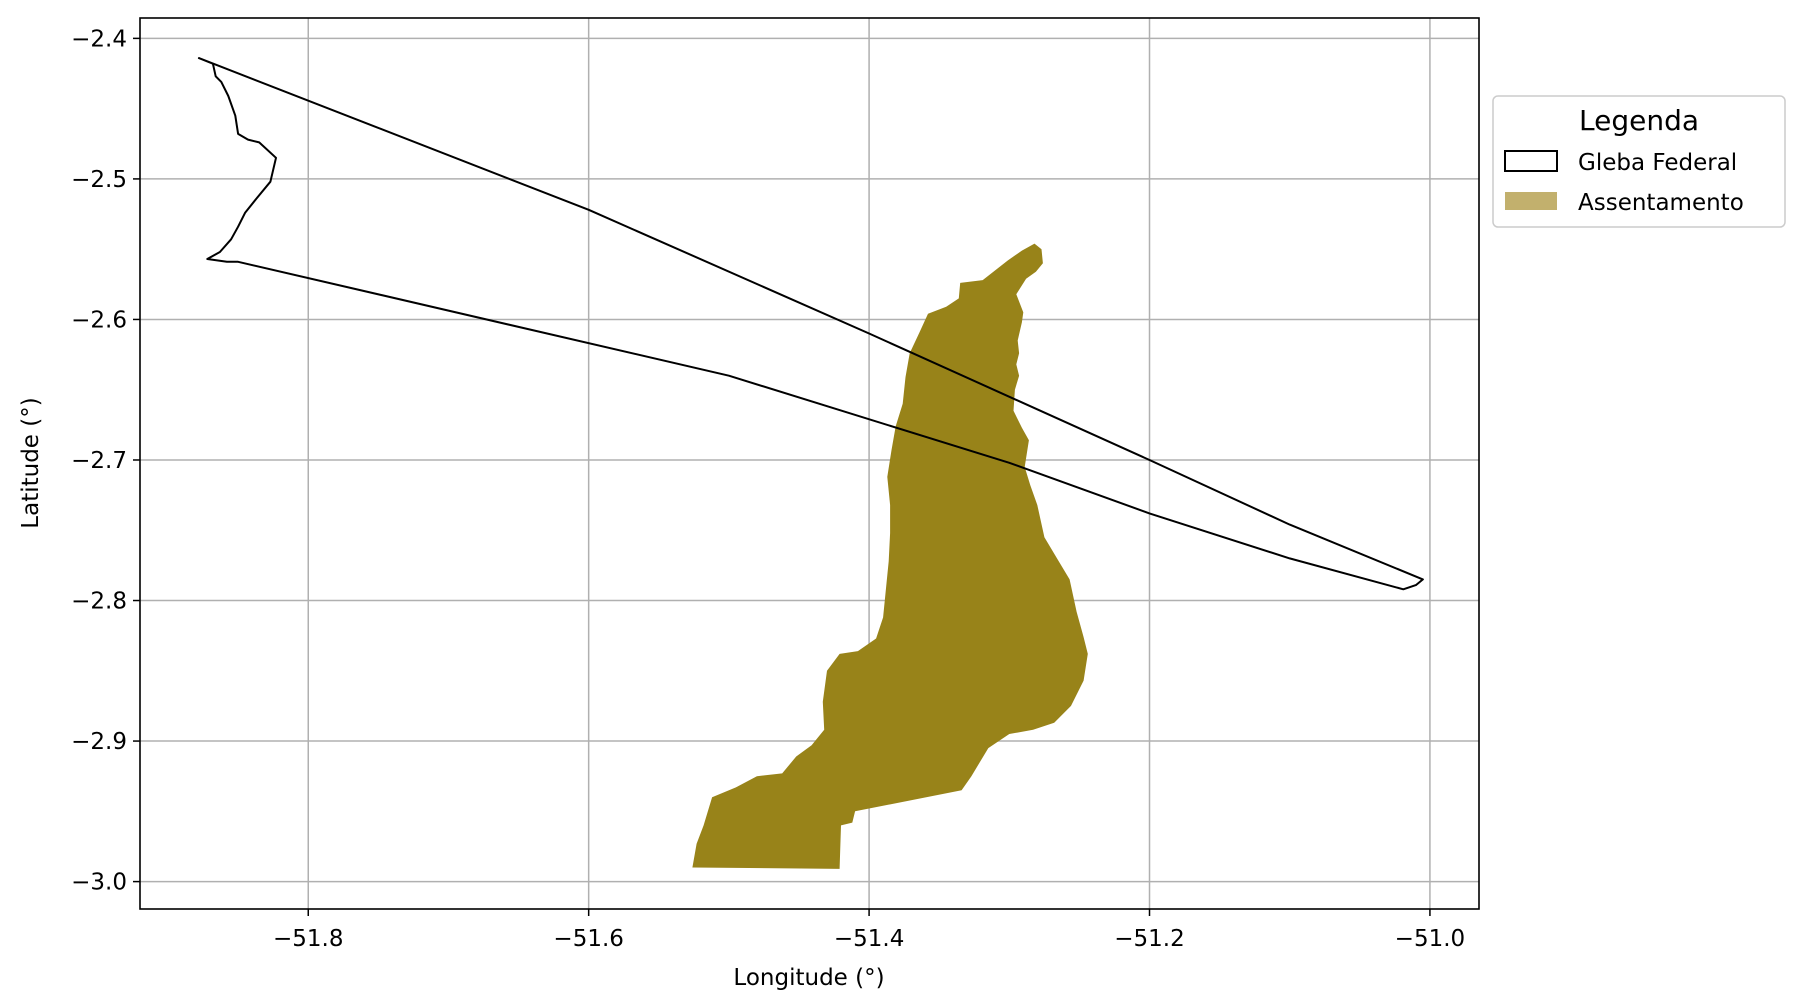  Describe the element at coordinates (808, 978) in the screenshot. I see `x-axis-label: Longitude (°)` at that location.